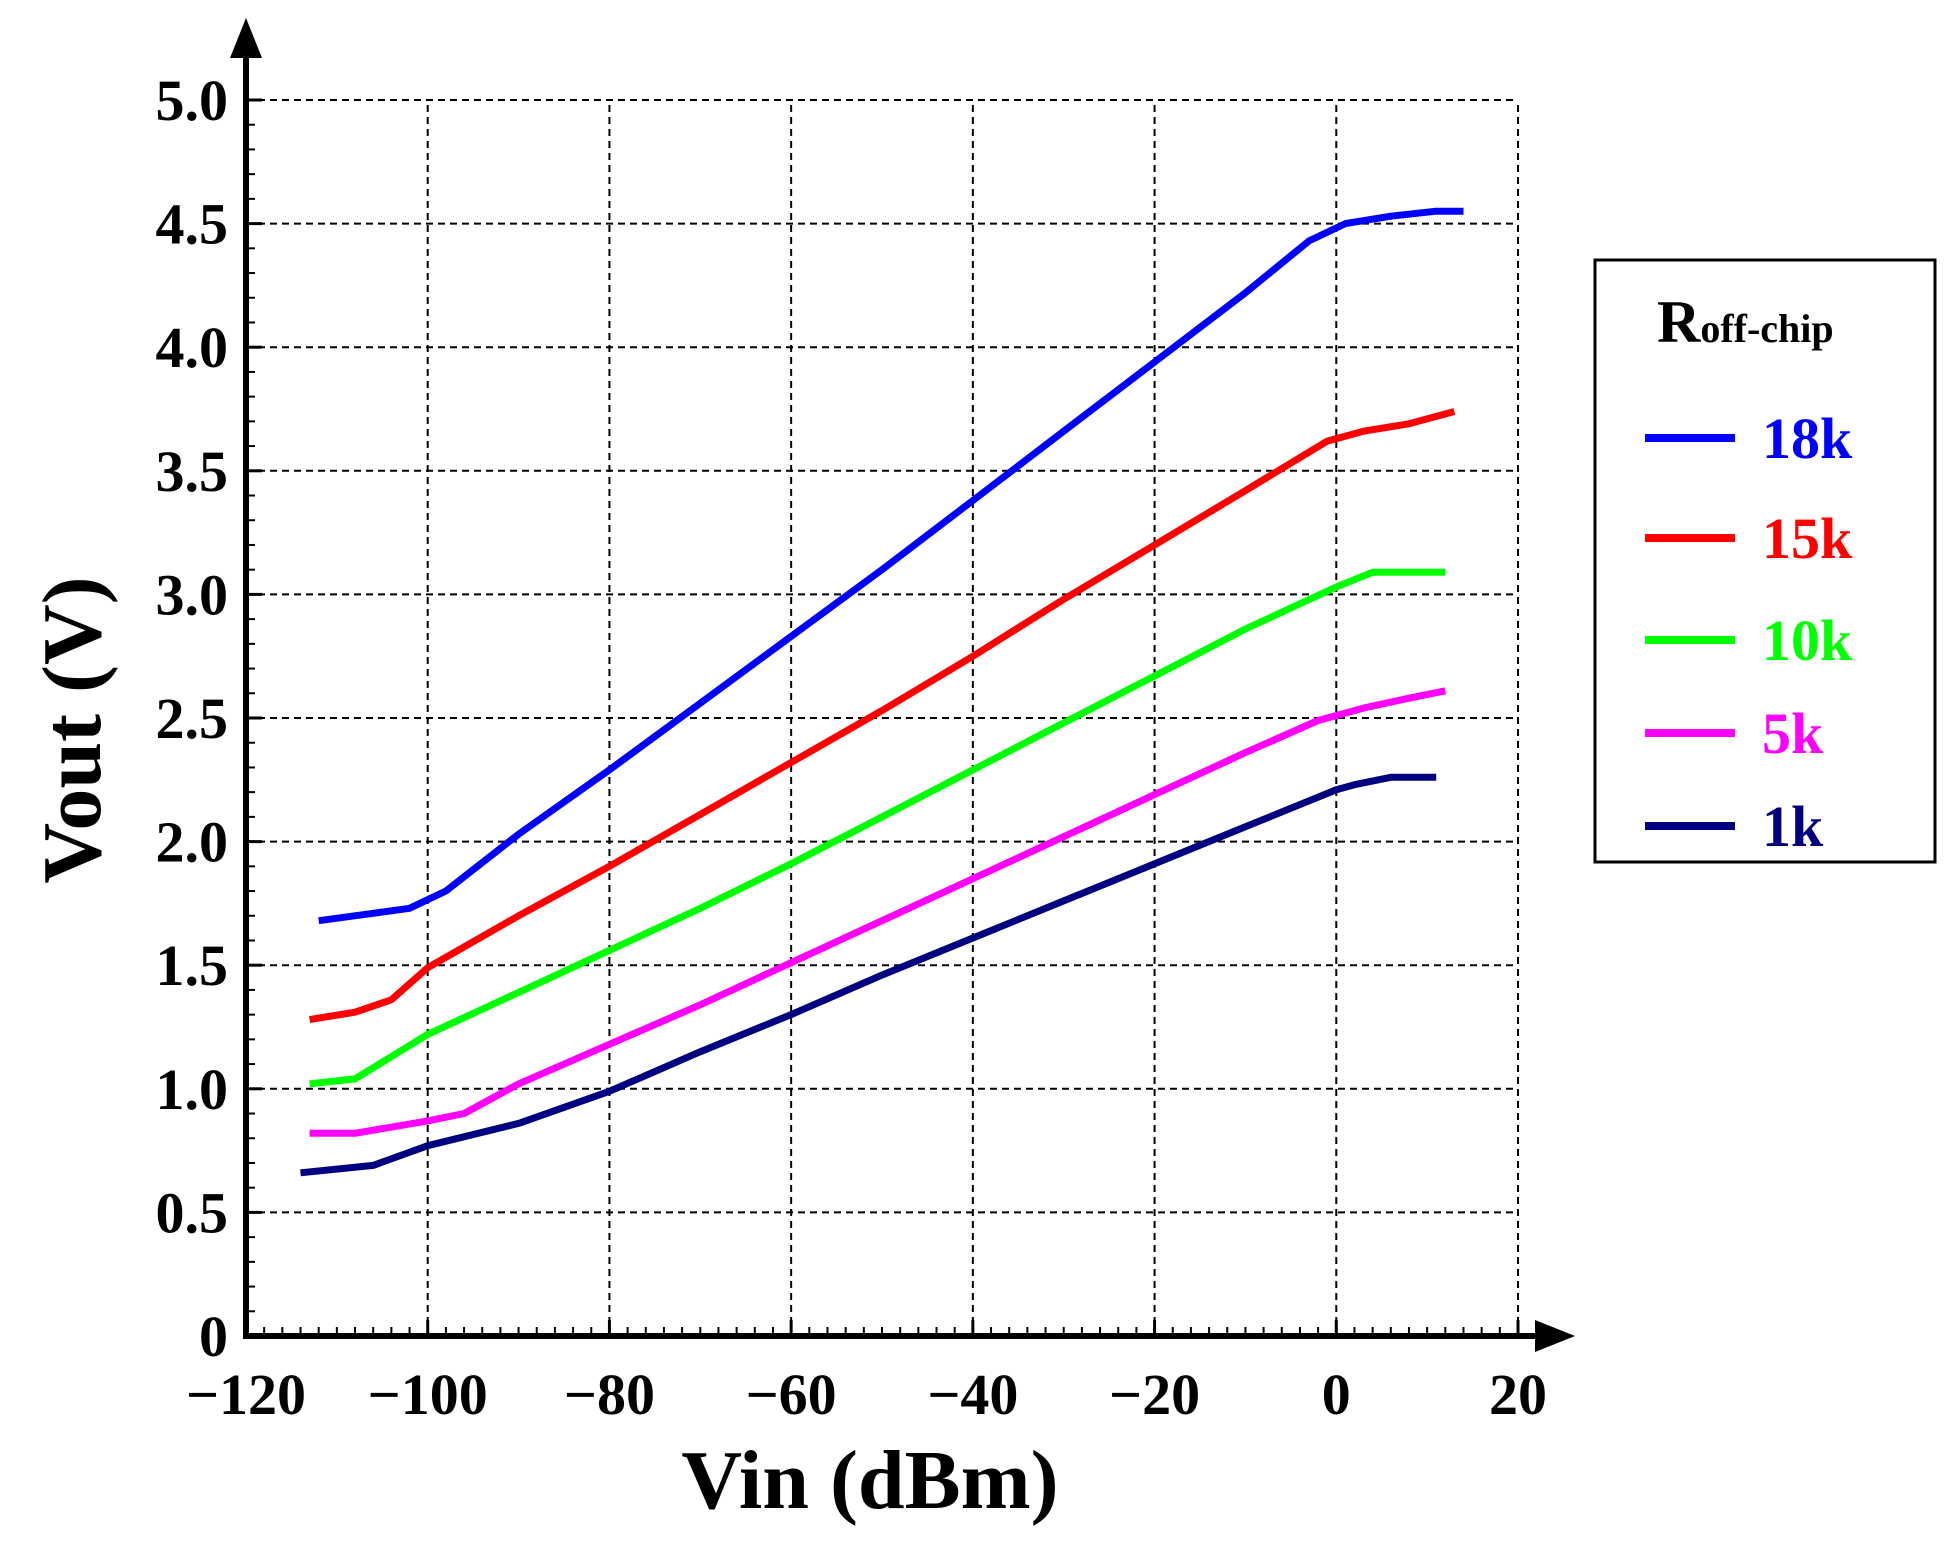 The width and height of the screenshot is (1949, 1546). What do you see at coordinates (1793, 733) in the screenshot?
I see `legend-label-5k: 5k` at bounding box center [1793, 733].